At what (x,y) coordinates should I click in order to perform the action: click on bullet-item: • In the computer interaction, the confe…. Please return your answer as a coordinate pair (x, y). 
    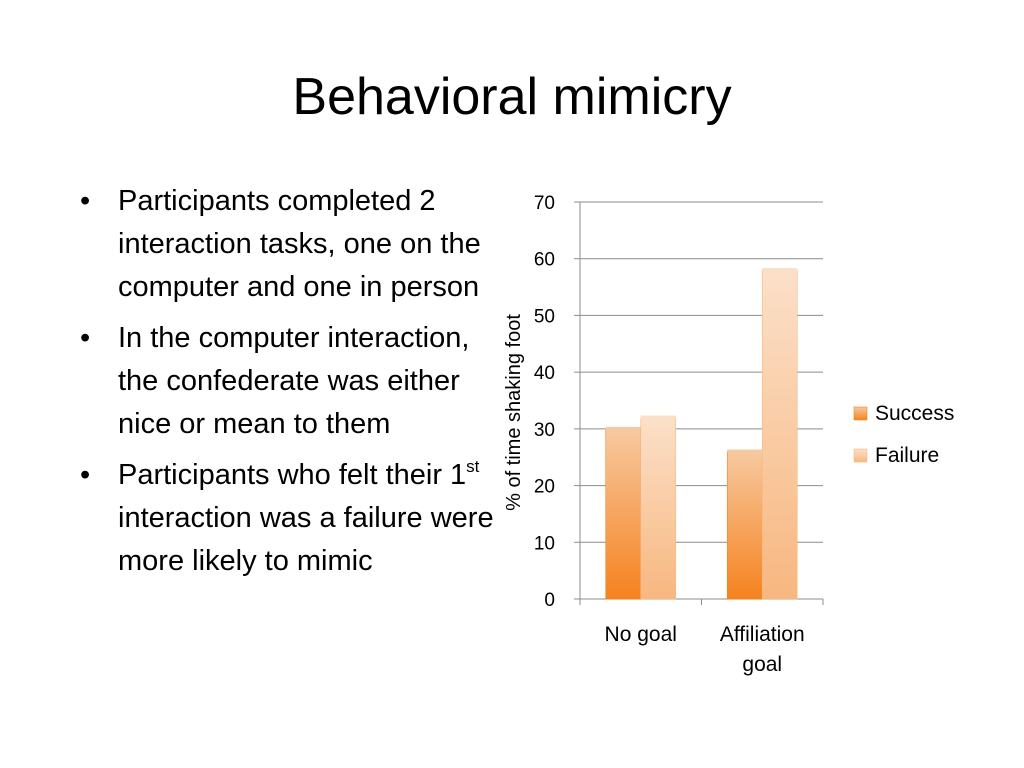
    Looking at the image, I should click on (292, 381).